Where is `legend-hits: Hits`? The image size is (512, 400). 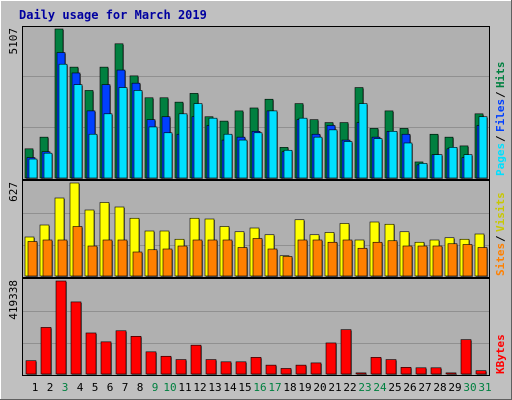
legend-hits: Hits is located at coordinates (500, 75).